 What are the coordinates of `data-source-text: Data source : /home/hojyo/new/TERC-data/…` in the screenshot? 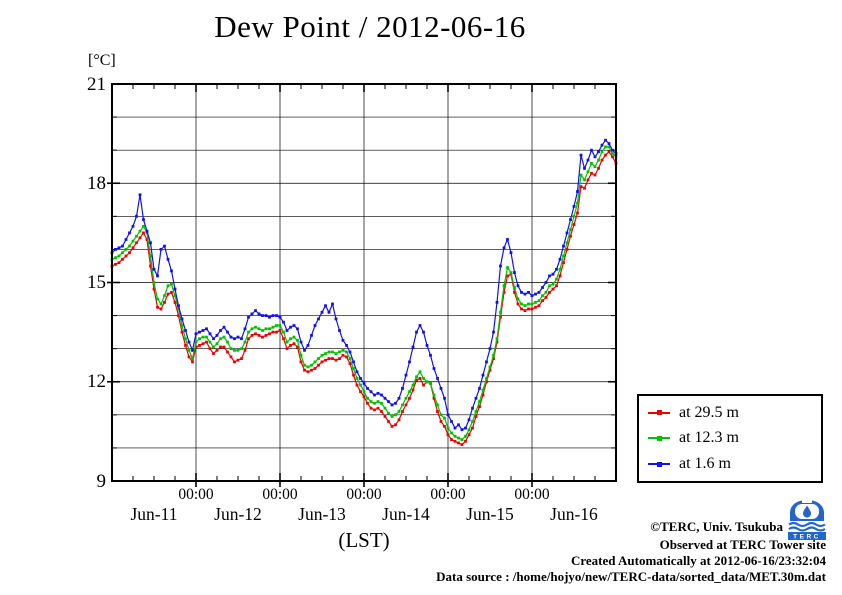 It's located at (631, 576).